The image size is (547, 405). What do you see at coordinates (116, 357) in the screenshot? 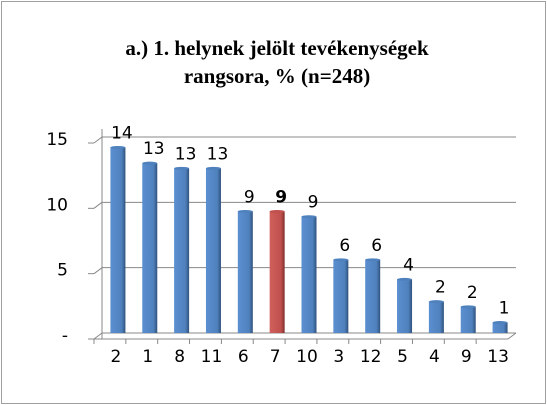
I see `x-tick-label: 2` at bounding box center [116, 357].